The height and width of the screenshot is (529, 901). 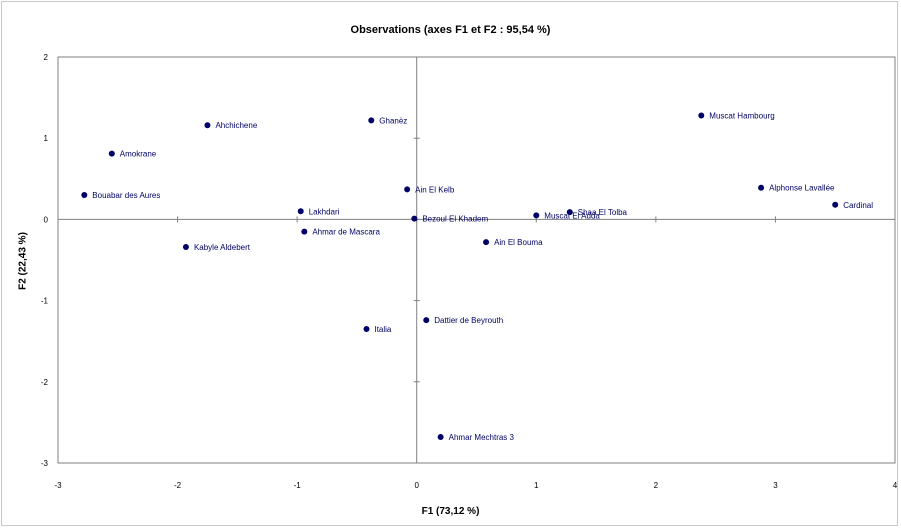 I want to click on point-label: Ain El Kelb, so click(x=435, y=189).